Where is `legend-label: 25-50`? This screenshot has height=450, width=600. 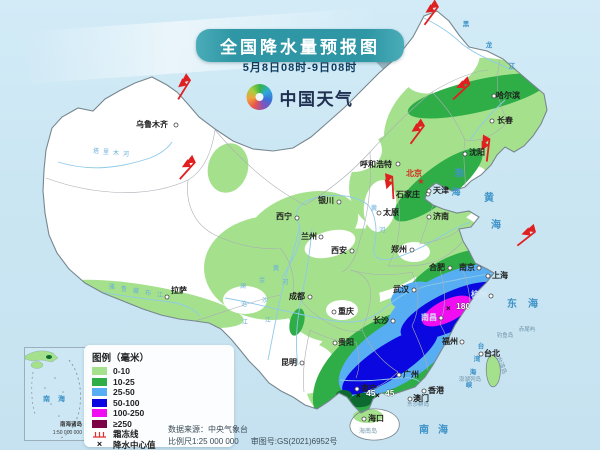
legend-label: 25-50 is located at coordinates (124, 392).